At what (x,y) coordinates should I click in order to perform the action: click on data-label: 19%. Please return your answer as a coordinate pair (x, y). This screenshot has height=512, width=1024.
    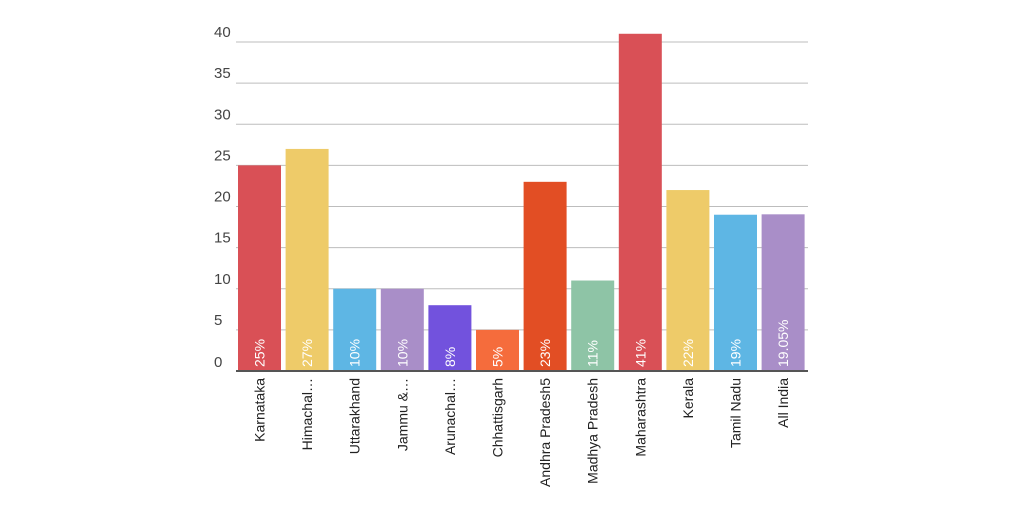
    Looking at the image, I should click on (736, 353).